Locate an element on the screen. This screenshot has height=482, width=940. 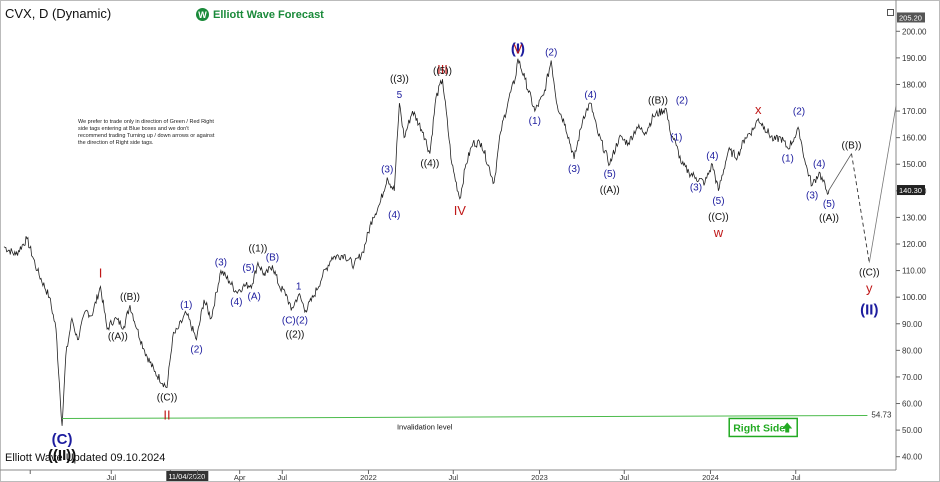
y-tick-label: 180.00 is located at coordinates (914, 84).